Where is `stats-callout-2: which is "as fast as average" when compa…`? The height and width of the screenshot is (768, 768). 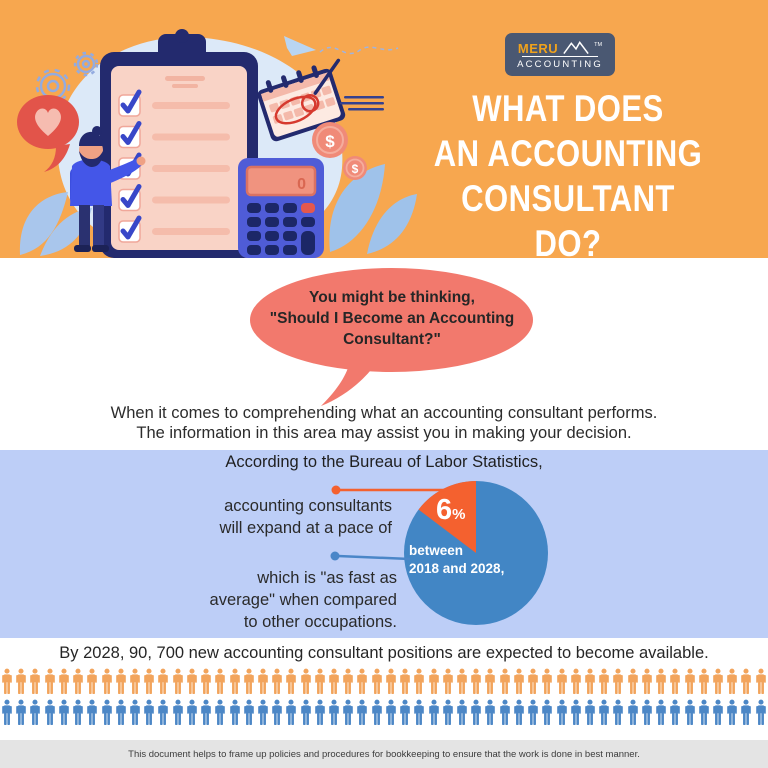 stats-callout-2: which is "as fast as average" when compa… is located at coordinates (303, 600).